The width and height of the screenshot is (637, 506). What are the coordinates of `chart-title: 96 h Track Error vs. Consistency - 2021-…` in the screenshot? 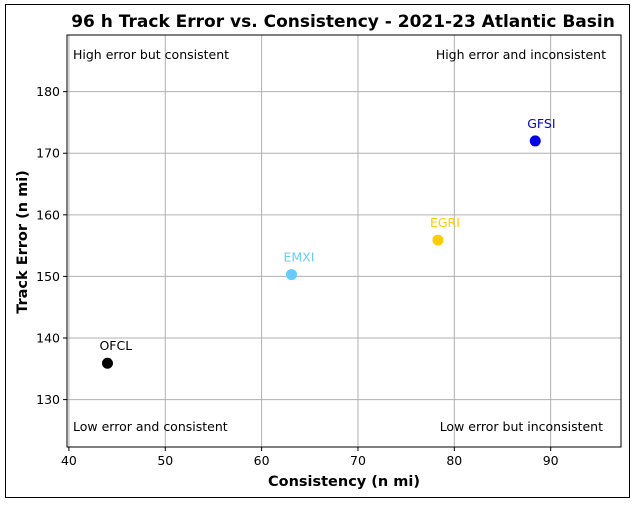 It's located at (343, 22).